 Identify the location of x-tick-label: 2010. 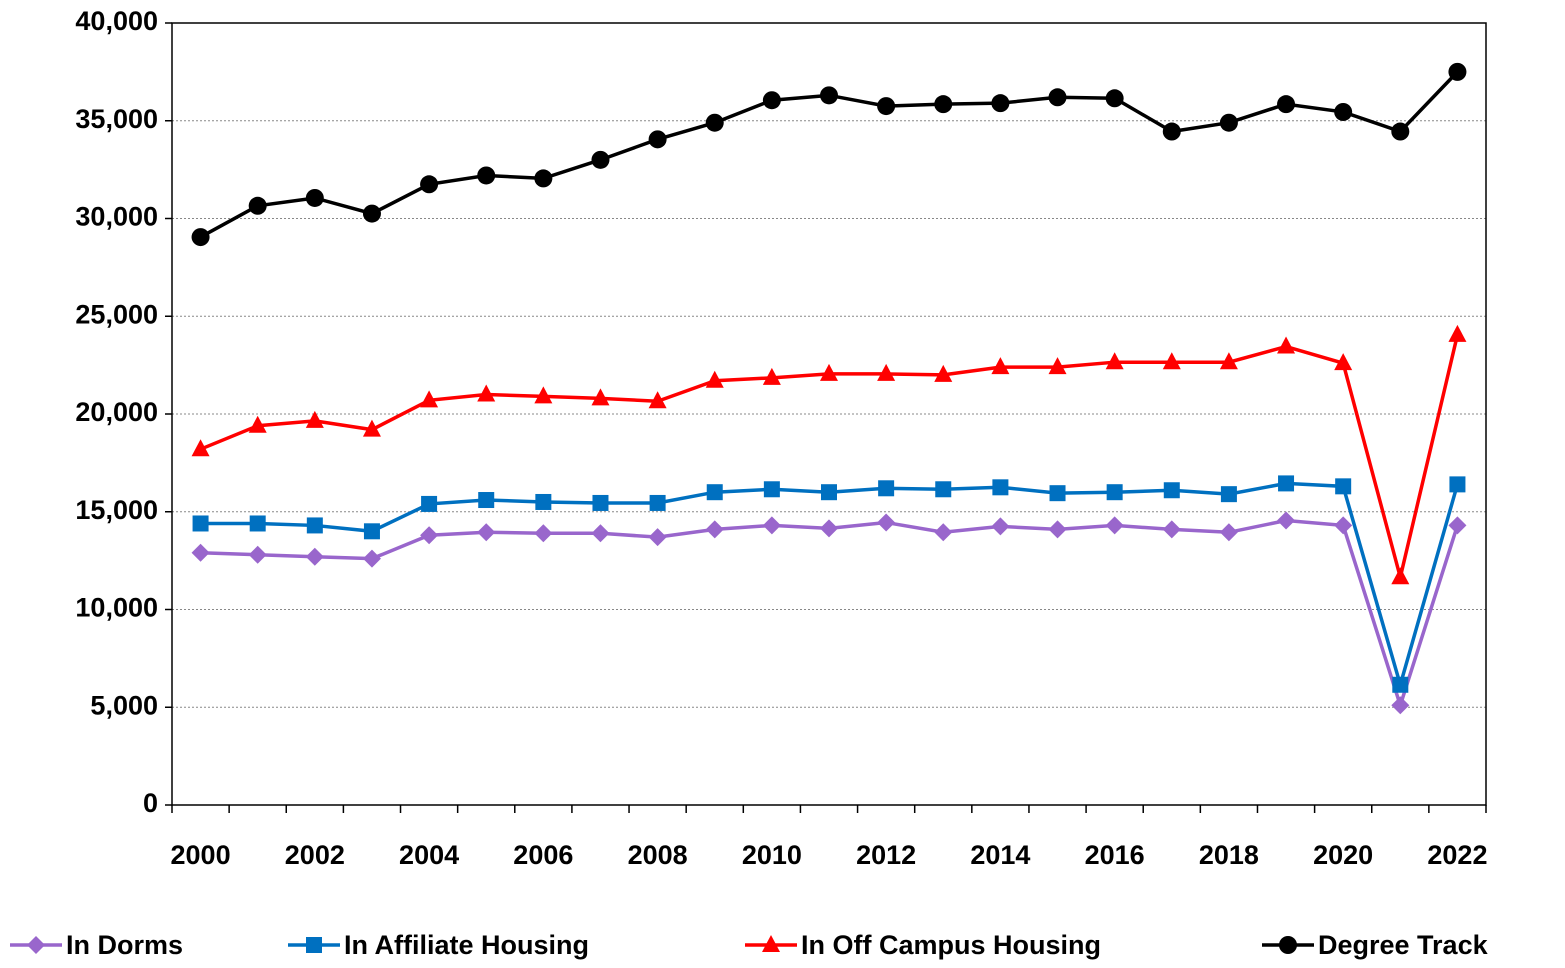
(772, 855).